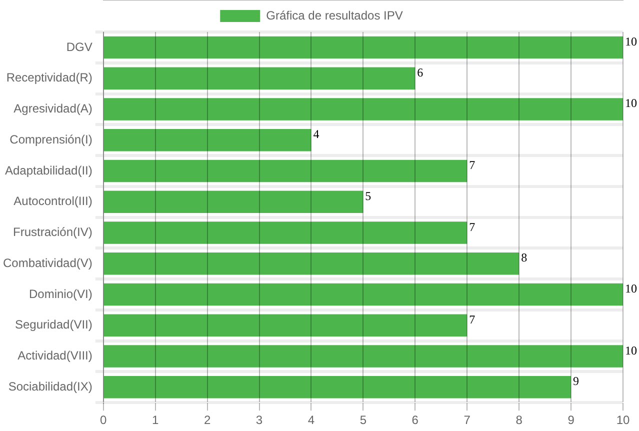 The height and width of the screenshot is (431, 639). I want to click on x-tick-label: 6, so click(415, 420).